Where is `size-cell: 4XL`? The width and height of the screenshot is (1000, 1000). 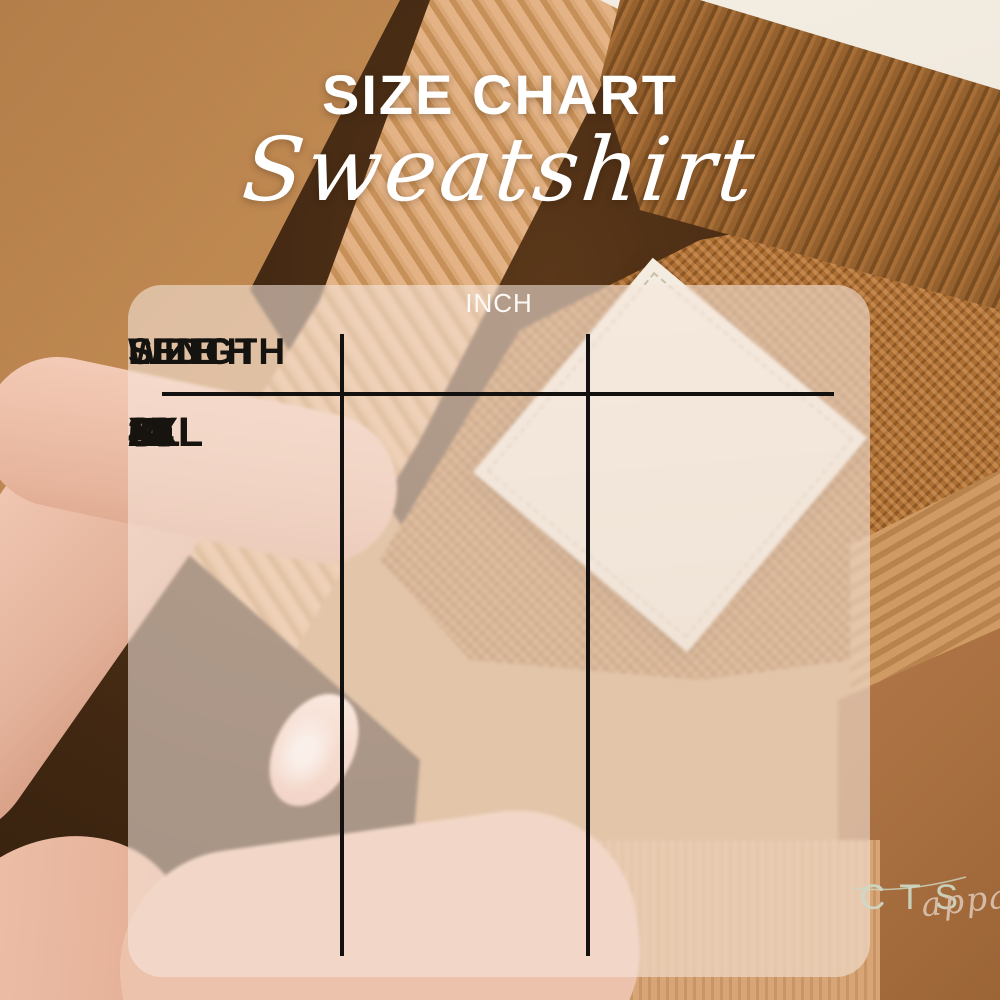 size-cell: 4XL is located at coordinates (166, 432).